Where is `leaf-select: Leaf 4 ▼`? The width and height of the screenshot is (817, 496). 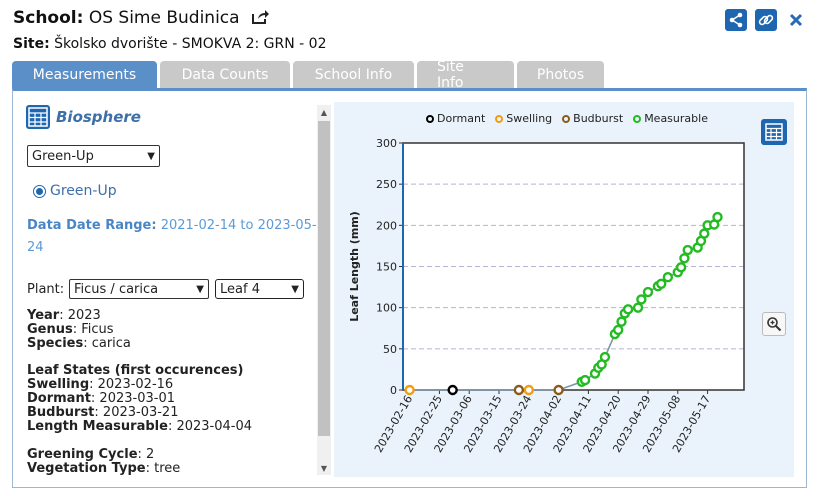
leaf-select: Leaf 4 ▼ is located at coordinates (259, 289).